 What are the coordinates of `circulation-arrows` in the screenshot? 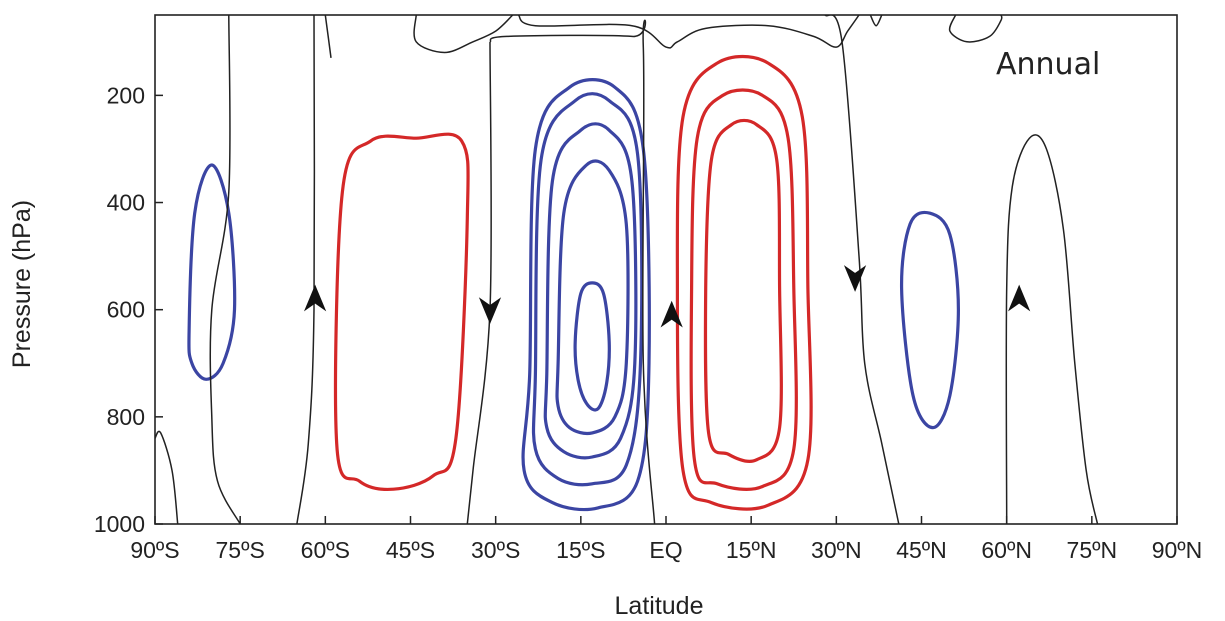 It's located at (667, 296).